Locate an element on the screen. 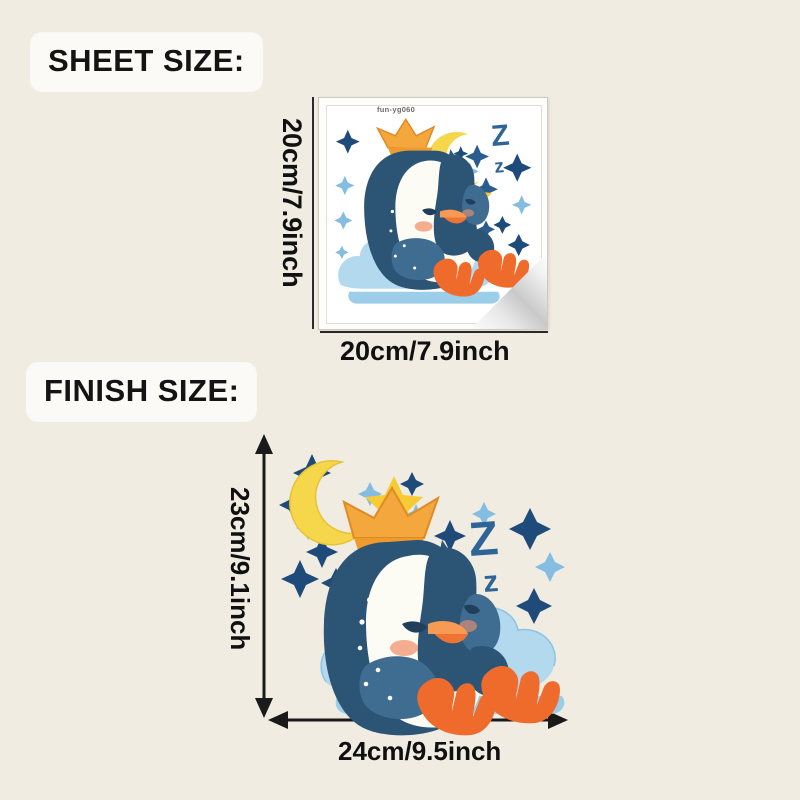 This screenshot has height=800, width=800. sleep-letters-large: Z z is located at coordinates (483, 555).